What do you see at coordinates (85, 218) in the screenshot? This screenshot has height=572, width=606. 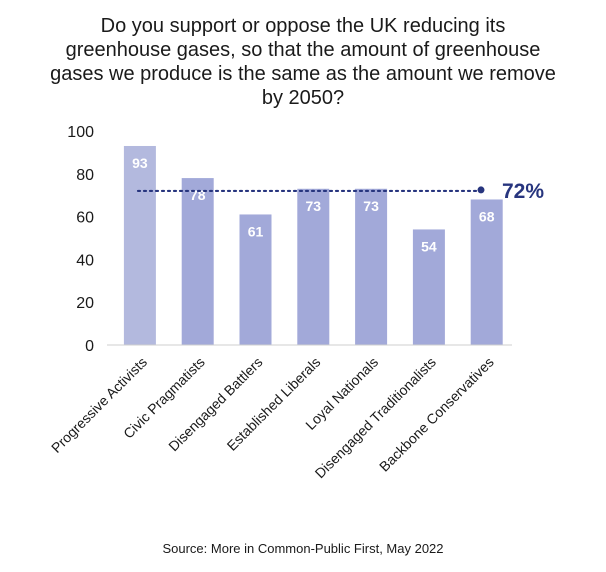 I see `y-tick-label: 60` at bounding box center [85, 218].